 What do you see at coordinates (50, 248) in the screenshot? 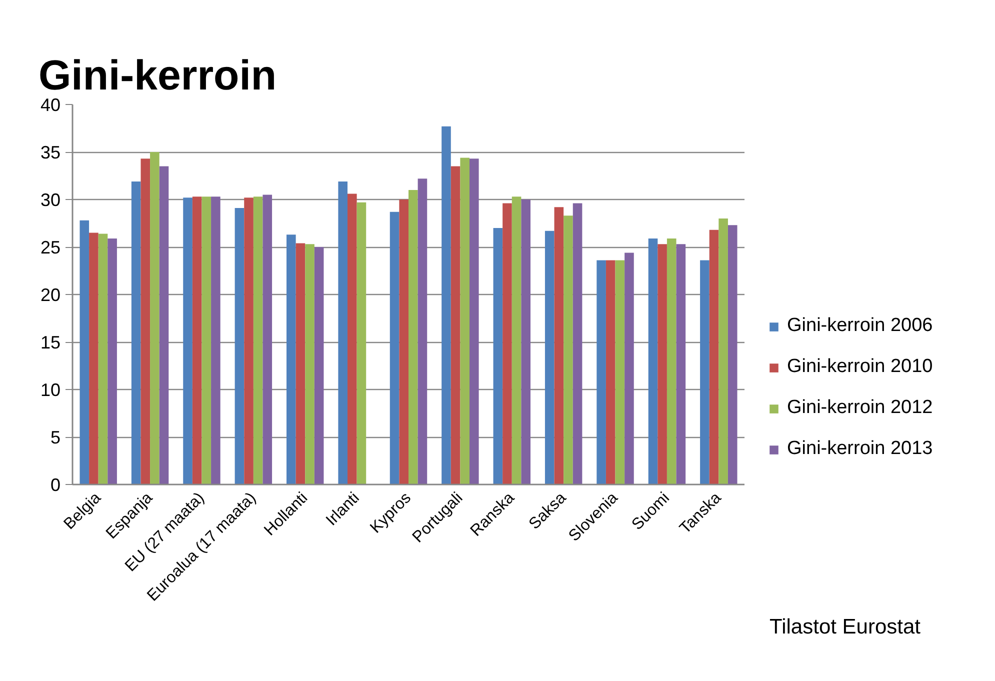
I see `y-tick-label: 25` at bounding box center [50, 248].